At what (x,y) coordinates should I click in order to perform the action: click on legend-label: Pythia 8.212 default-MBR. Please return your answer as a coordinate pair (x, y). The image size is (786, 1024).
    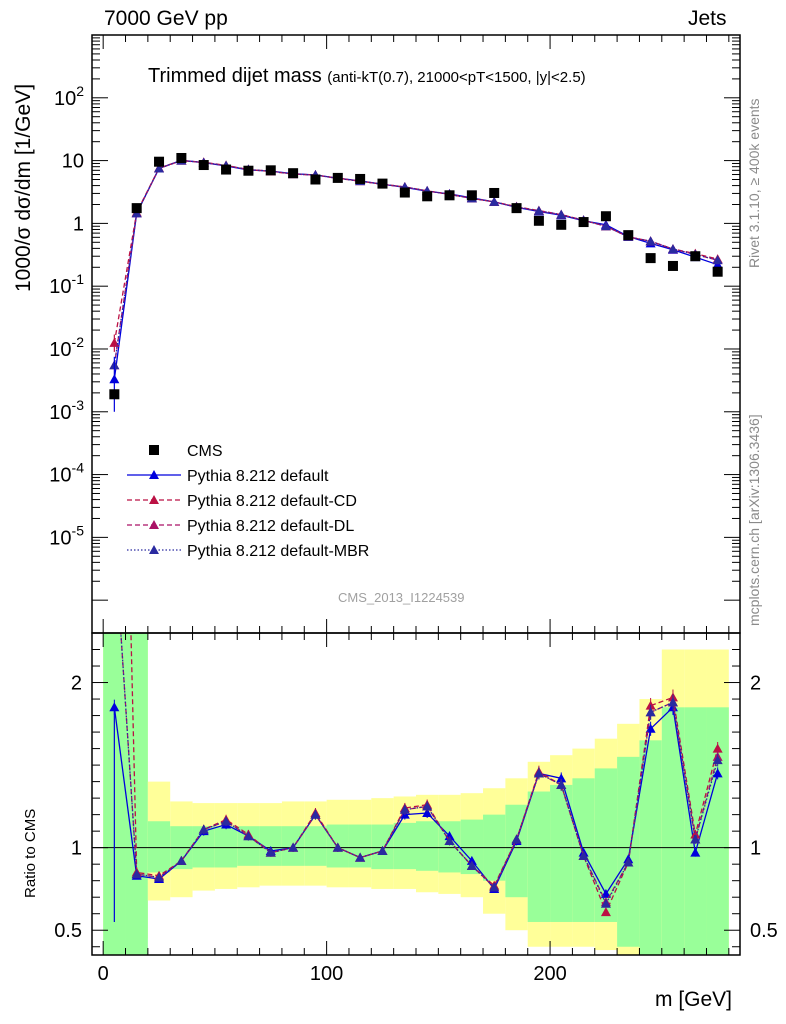
    Looking at the image, I should click on (278, 551).